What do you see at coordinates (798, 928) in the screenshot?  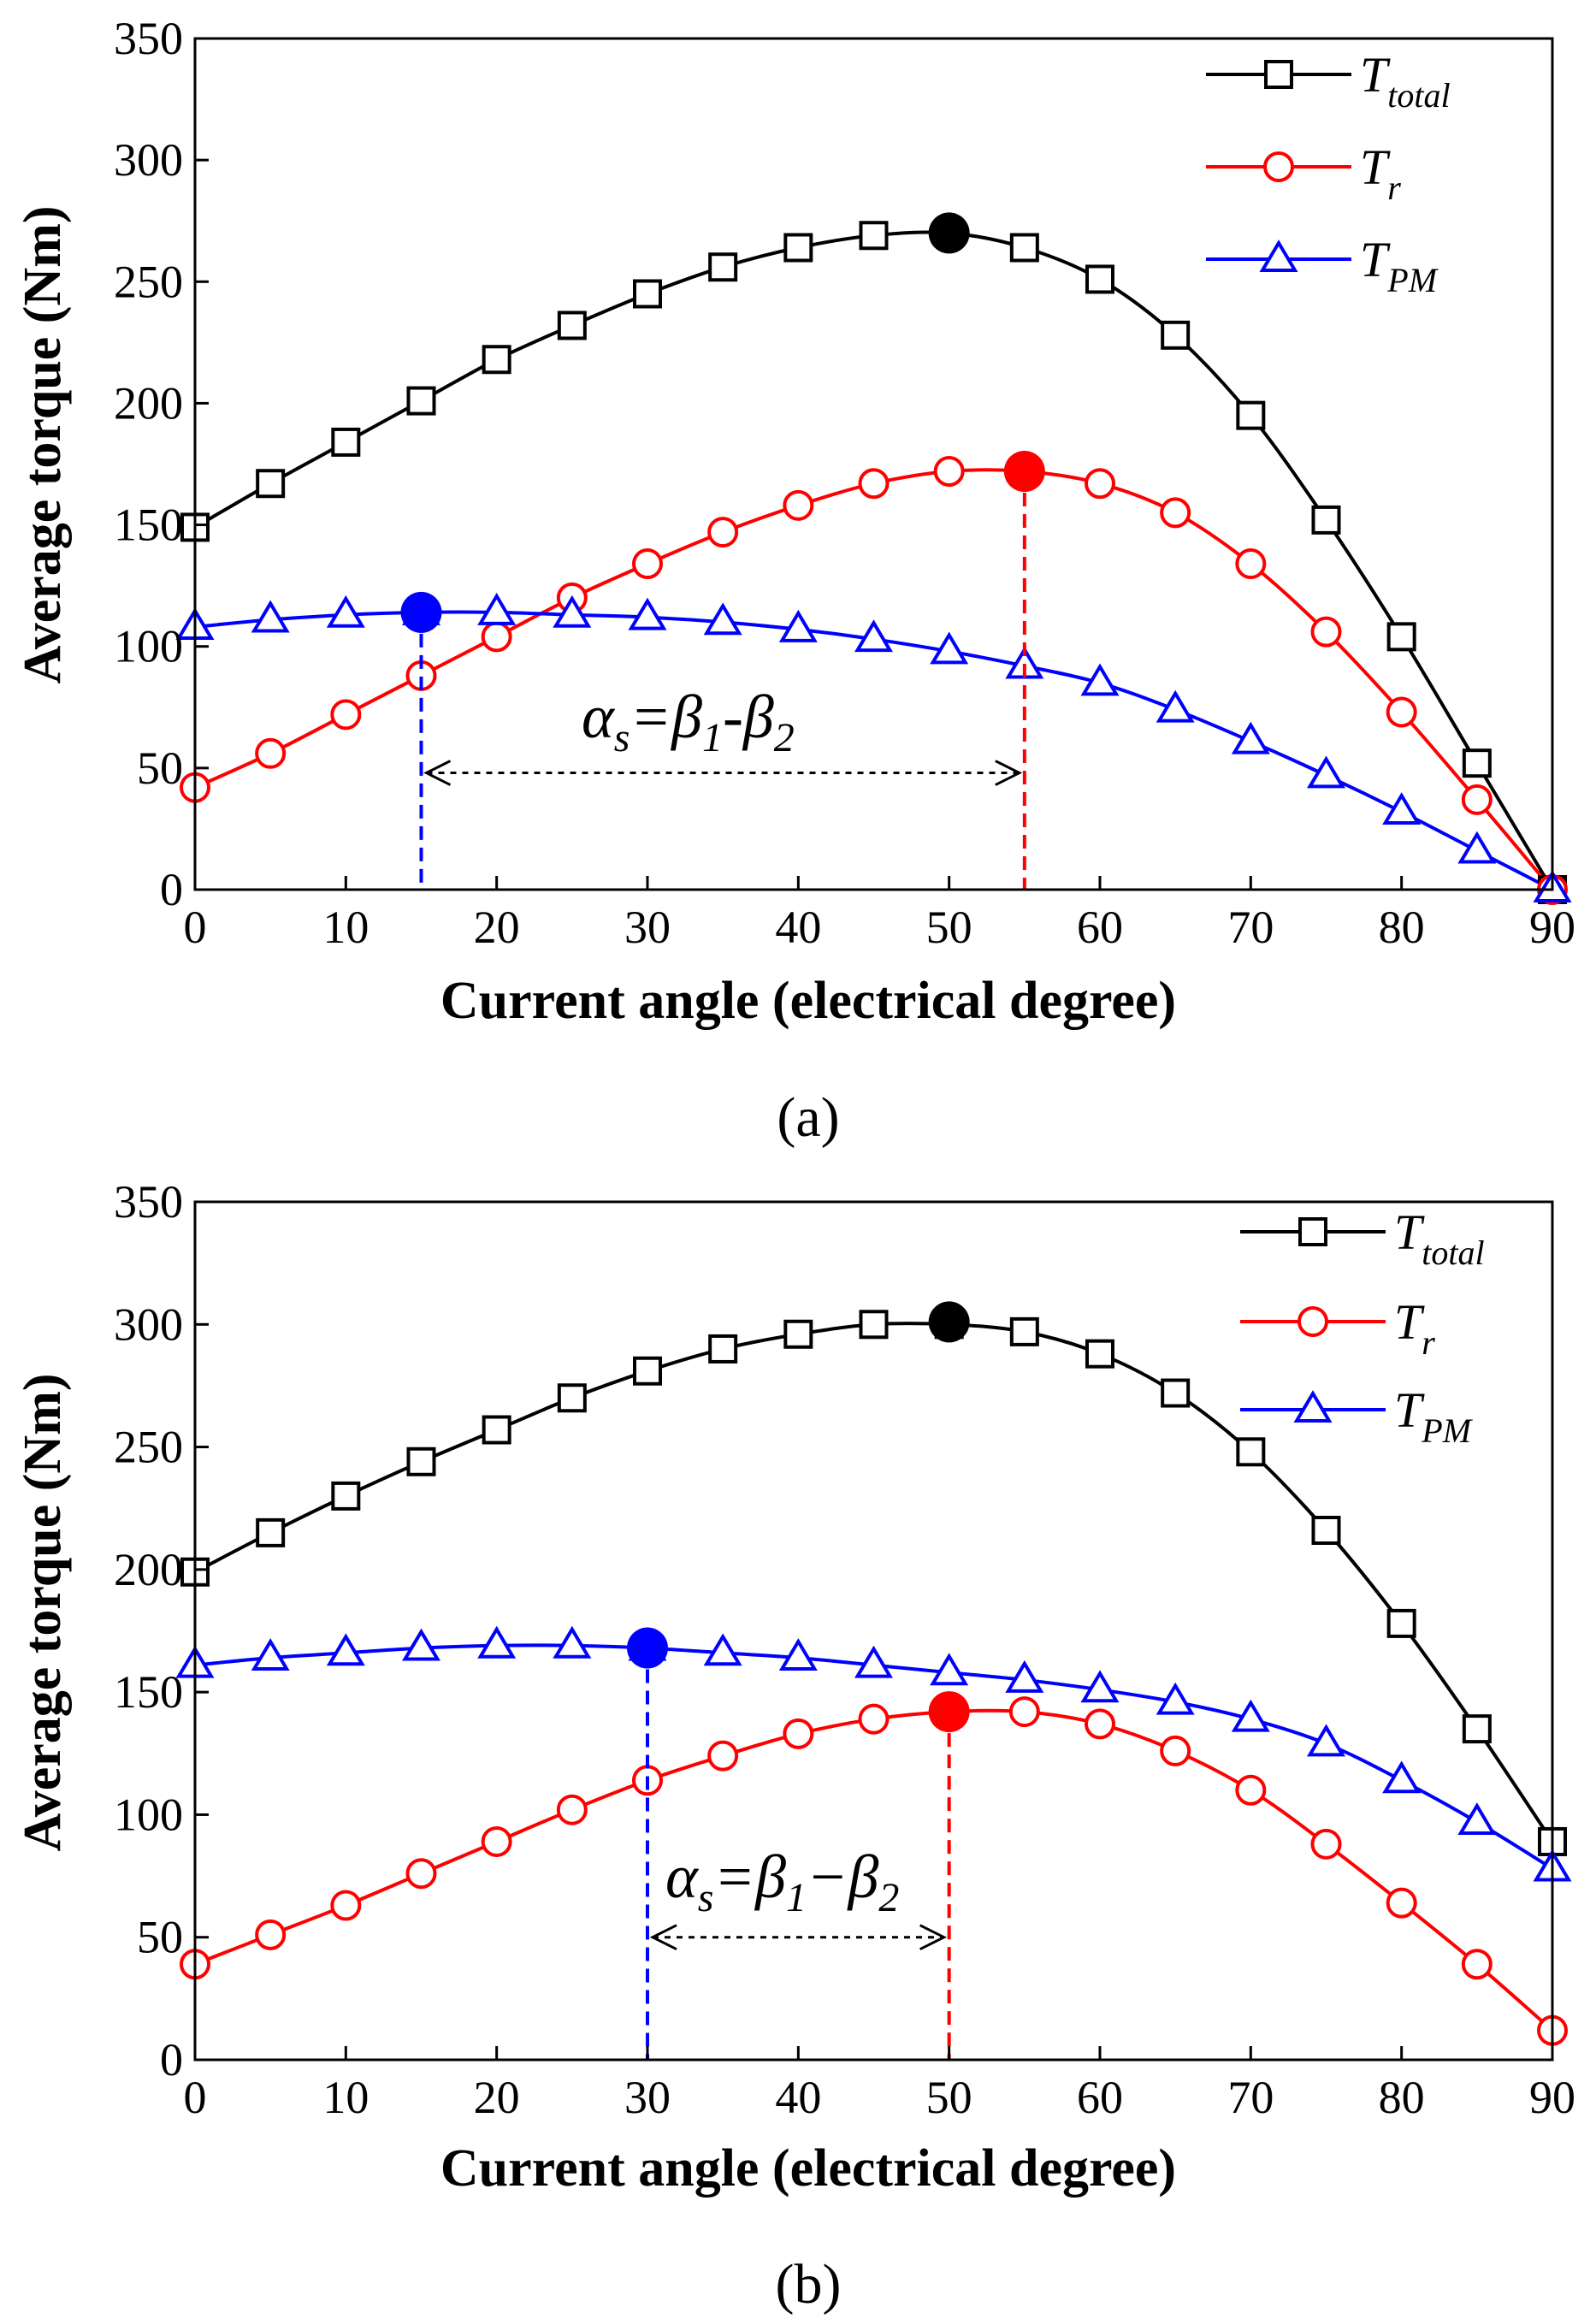 I see `x-tick-label: 40` at bounding box center [798, 928].